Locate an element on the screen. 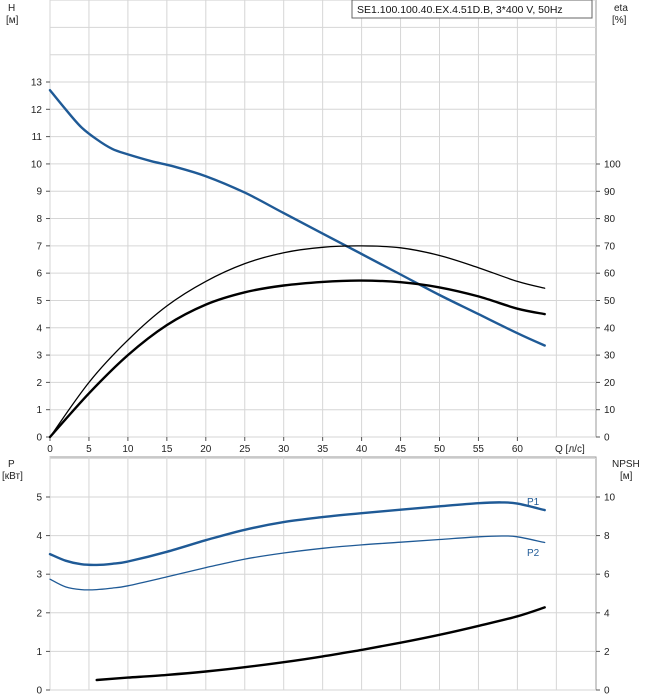 The width and height of the screenshot is (658, 700). right-tick-label: 20 is located at coordinates (610, 383).